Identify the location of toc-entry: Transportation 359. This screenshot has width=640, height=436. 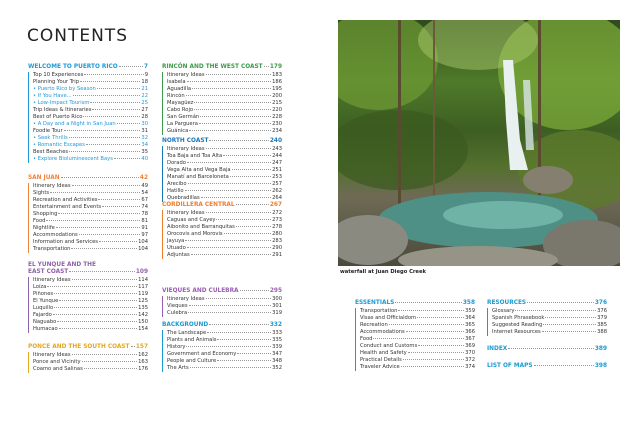
(417, 311).